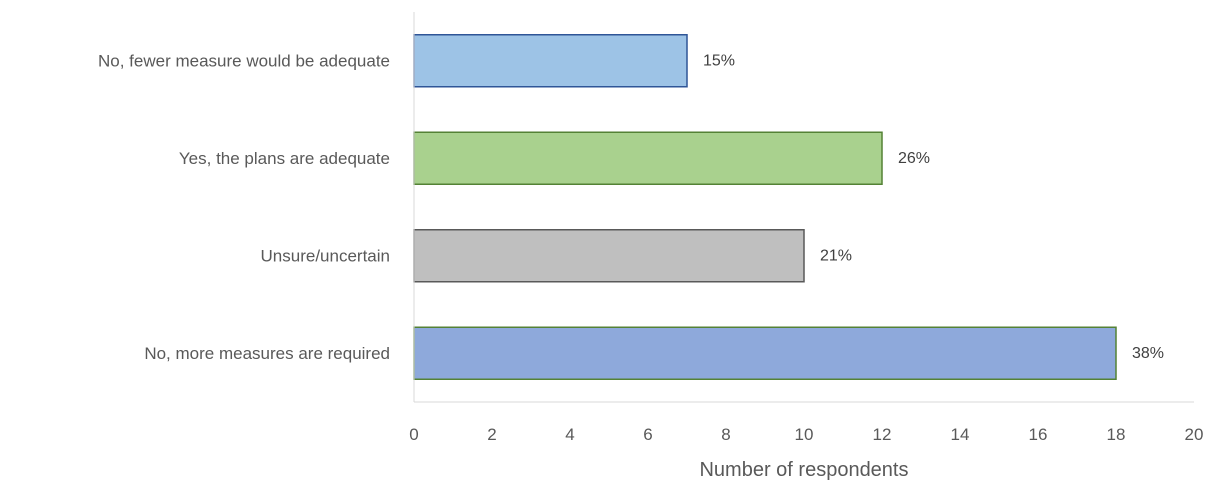 The image size is (1219, 485). Describe the element at coordinates (647, 434) in the screenshot. I see `x-tick-label: 6` at that location.